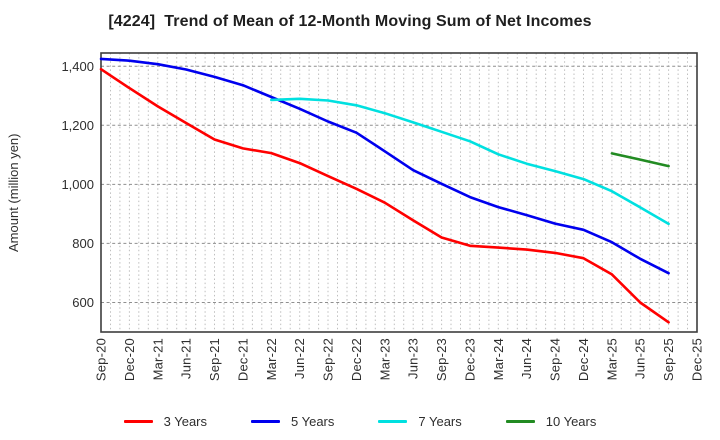 The image size is (720, 440). I want to click on legend-swatch-5-years, so click(265, 421).